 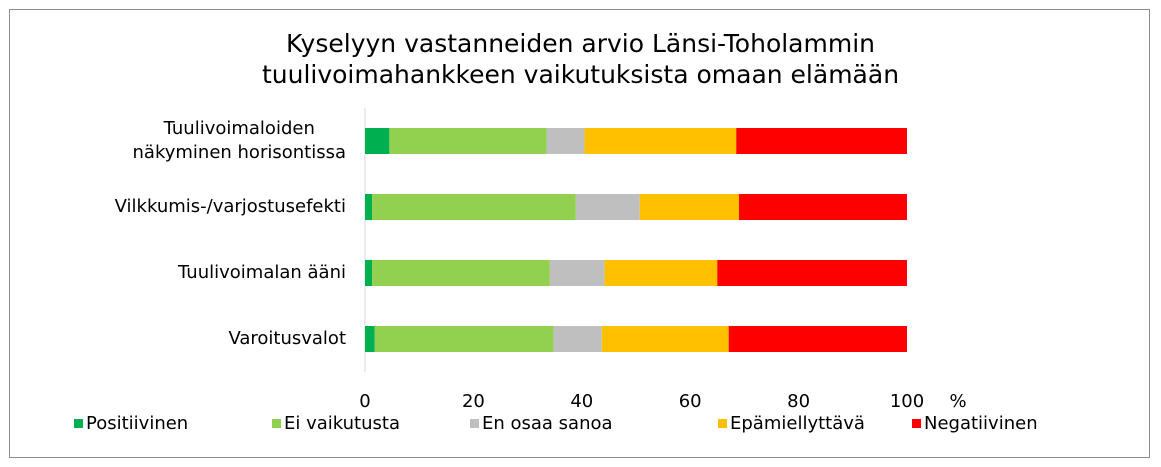 What do you see at coordinates (907, 401) in the screenshot?
I see `x-tick-label: 100` at bounding box center [907, 401].